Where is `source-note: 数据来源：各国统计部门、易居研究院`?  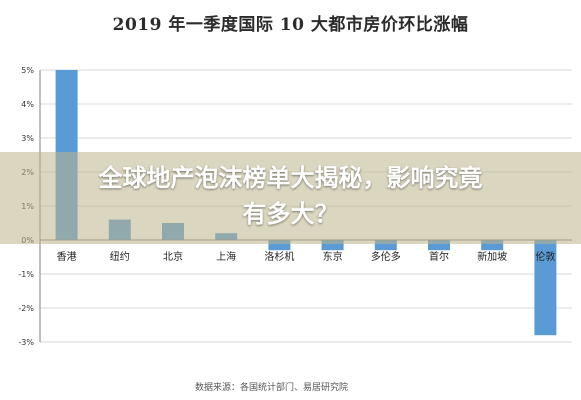 source-note: 数据来源：各国统计部门、易居研究院 is located at coordinates (272, 388).